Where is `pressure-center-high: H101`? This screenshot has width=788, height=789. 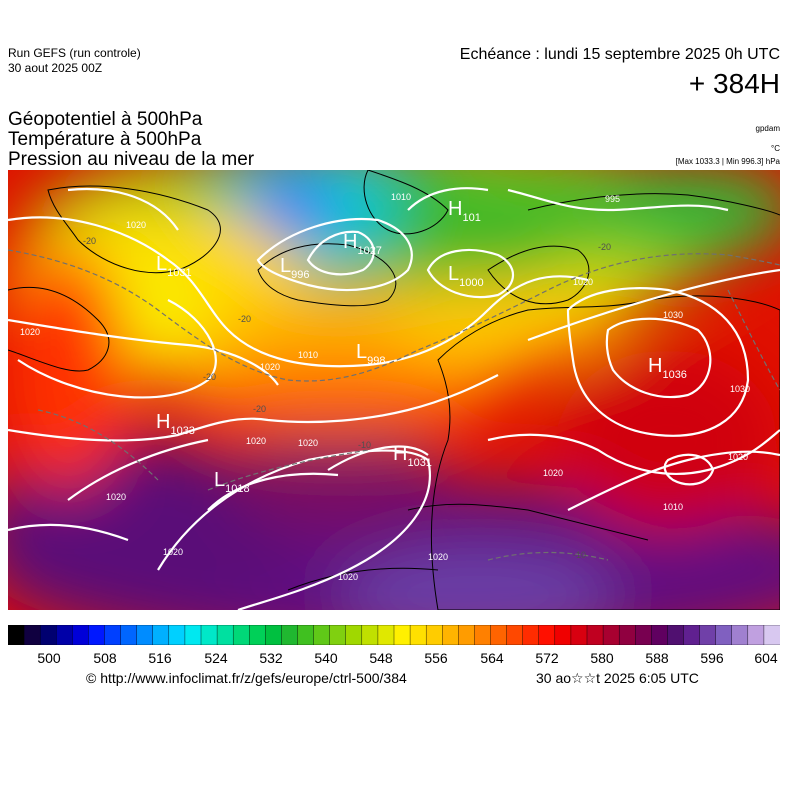 pressure-center-high: H101 is located at coordinates (464, 211).